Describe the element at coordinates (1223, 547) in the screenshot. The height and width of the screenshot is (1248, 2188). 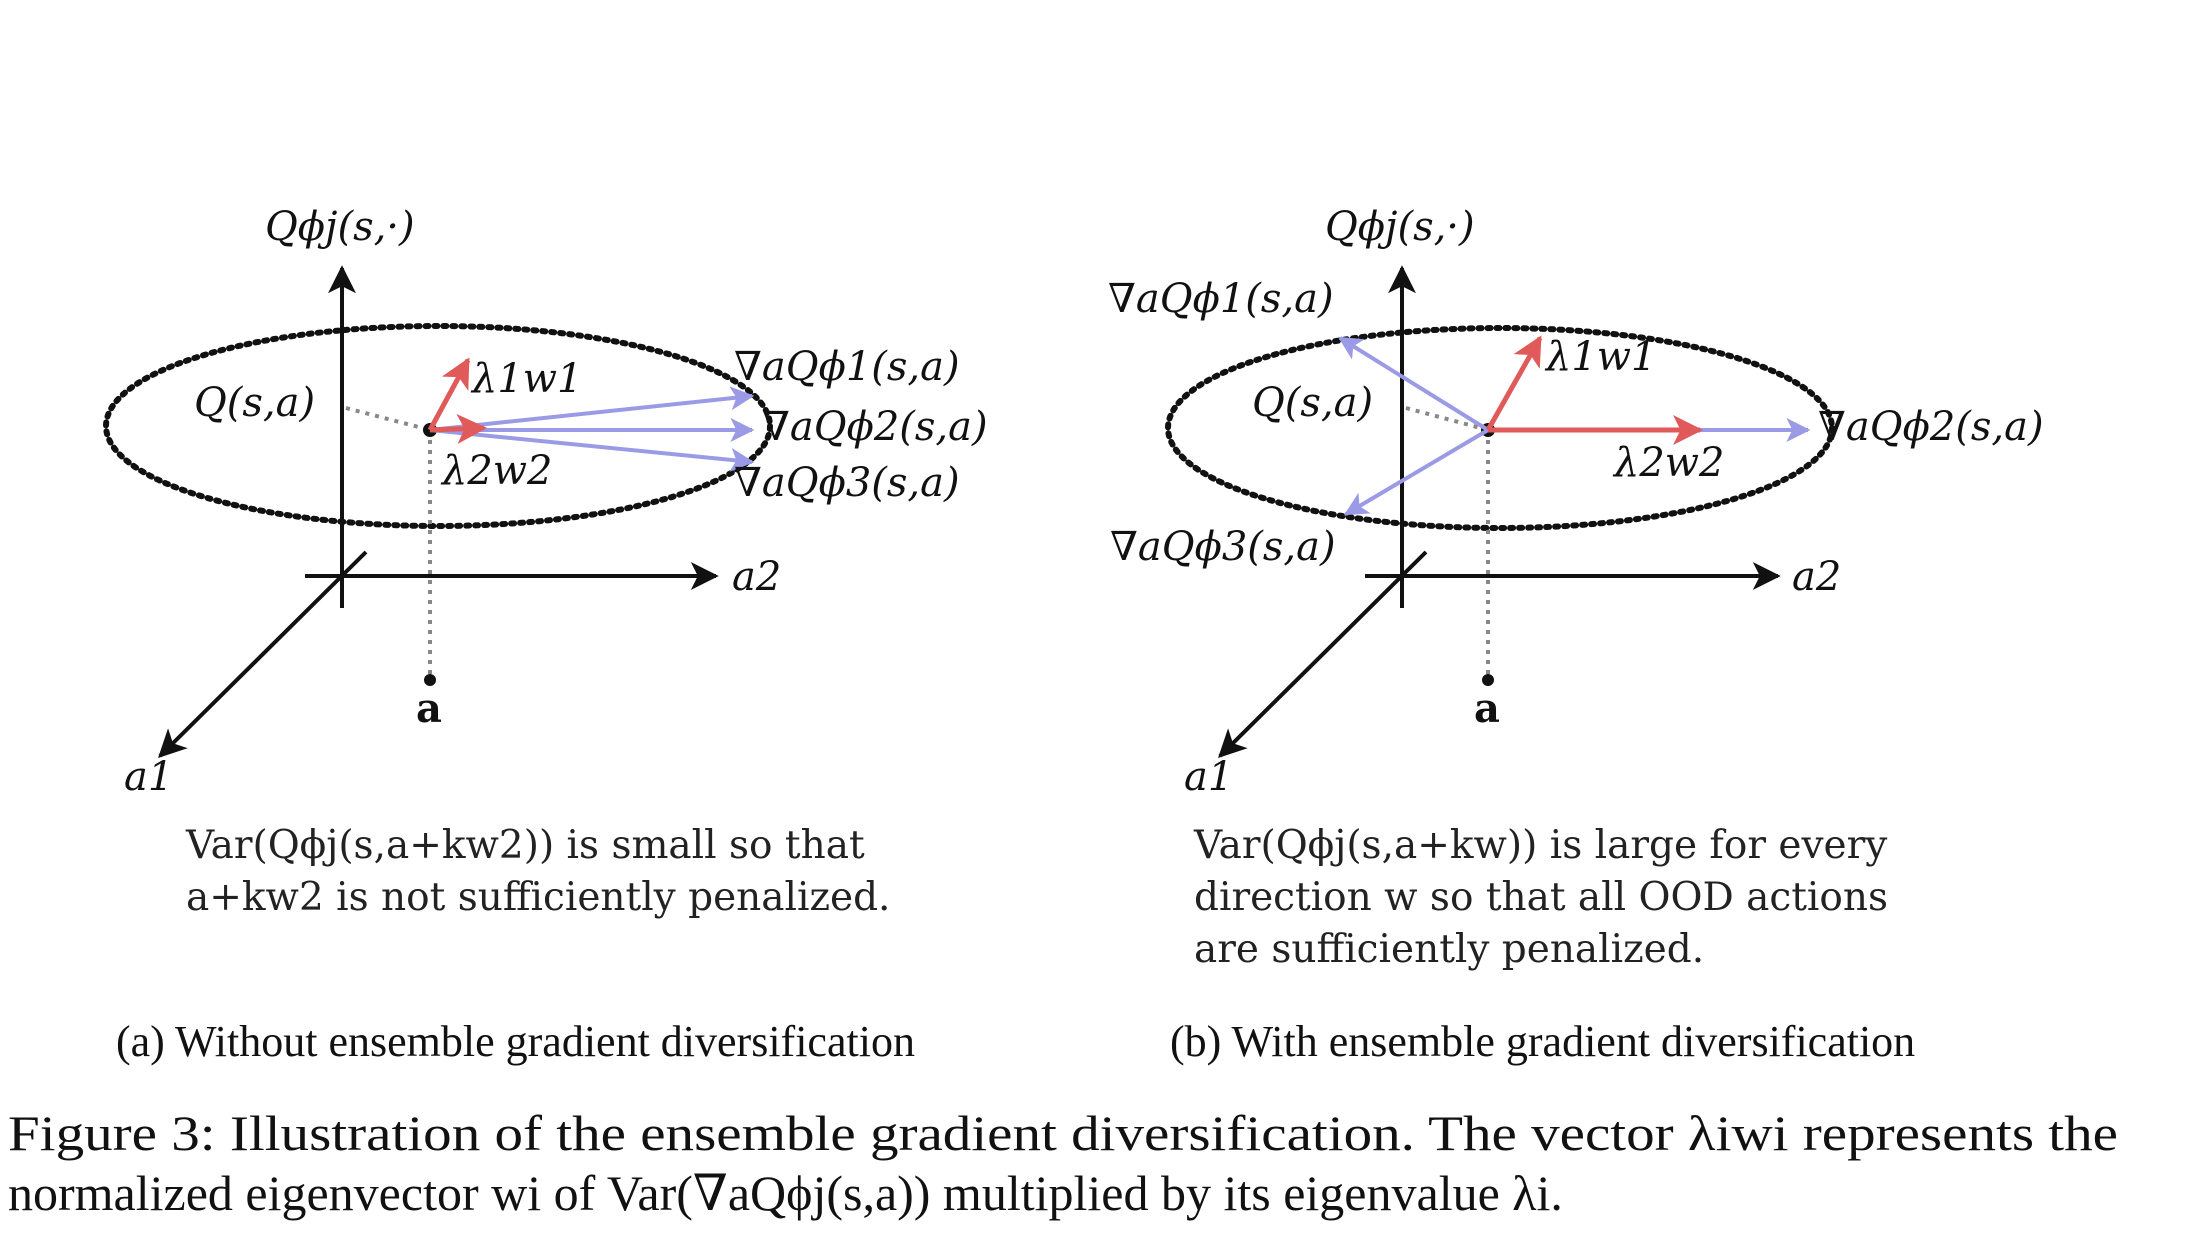
I see `panel-b-grad3-label: ∇aQϕ3(s,a)` at that location.